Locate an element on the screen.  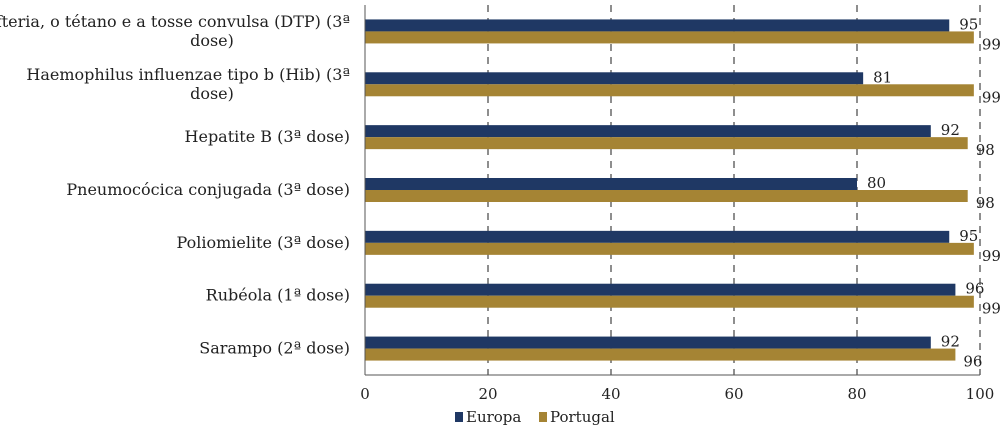
data-label-portugal-5: 99 is located at coordinates (991, 309).